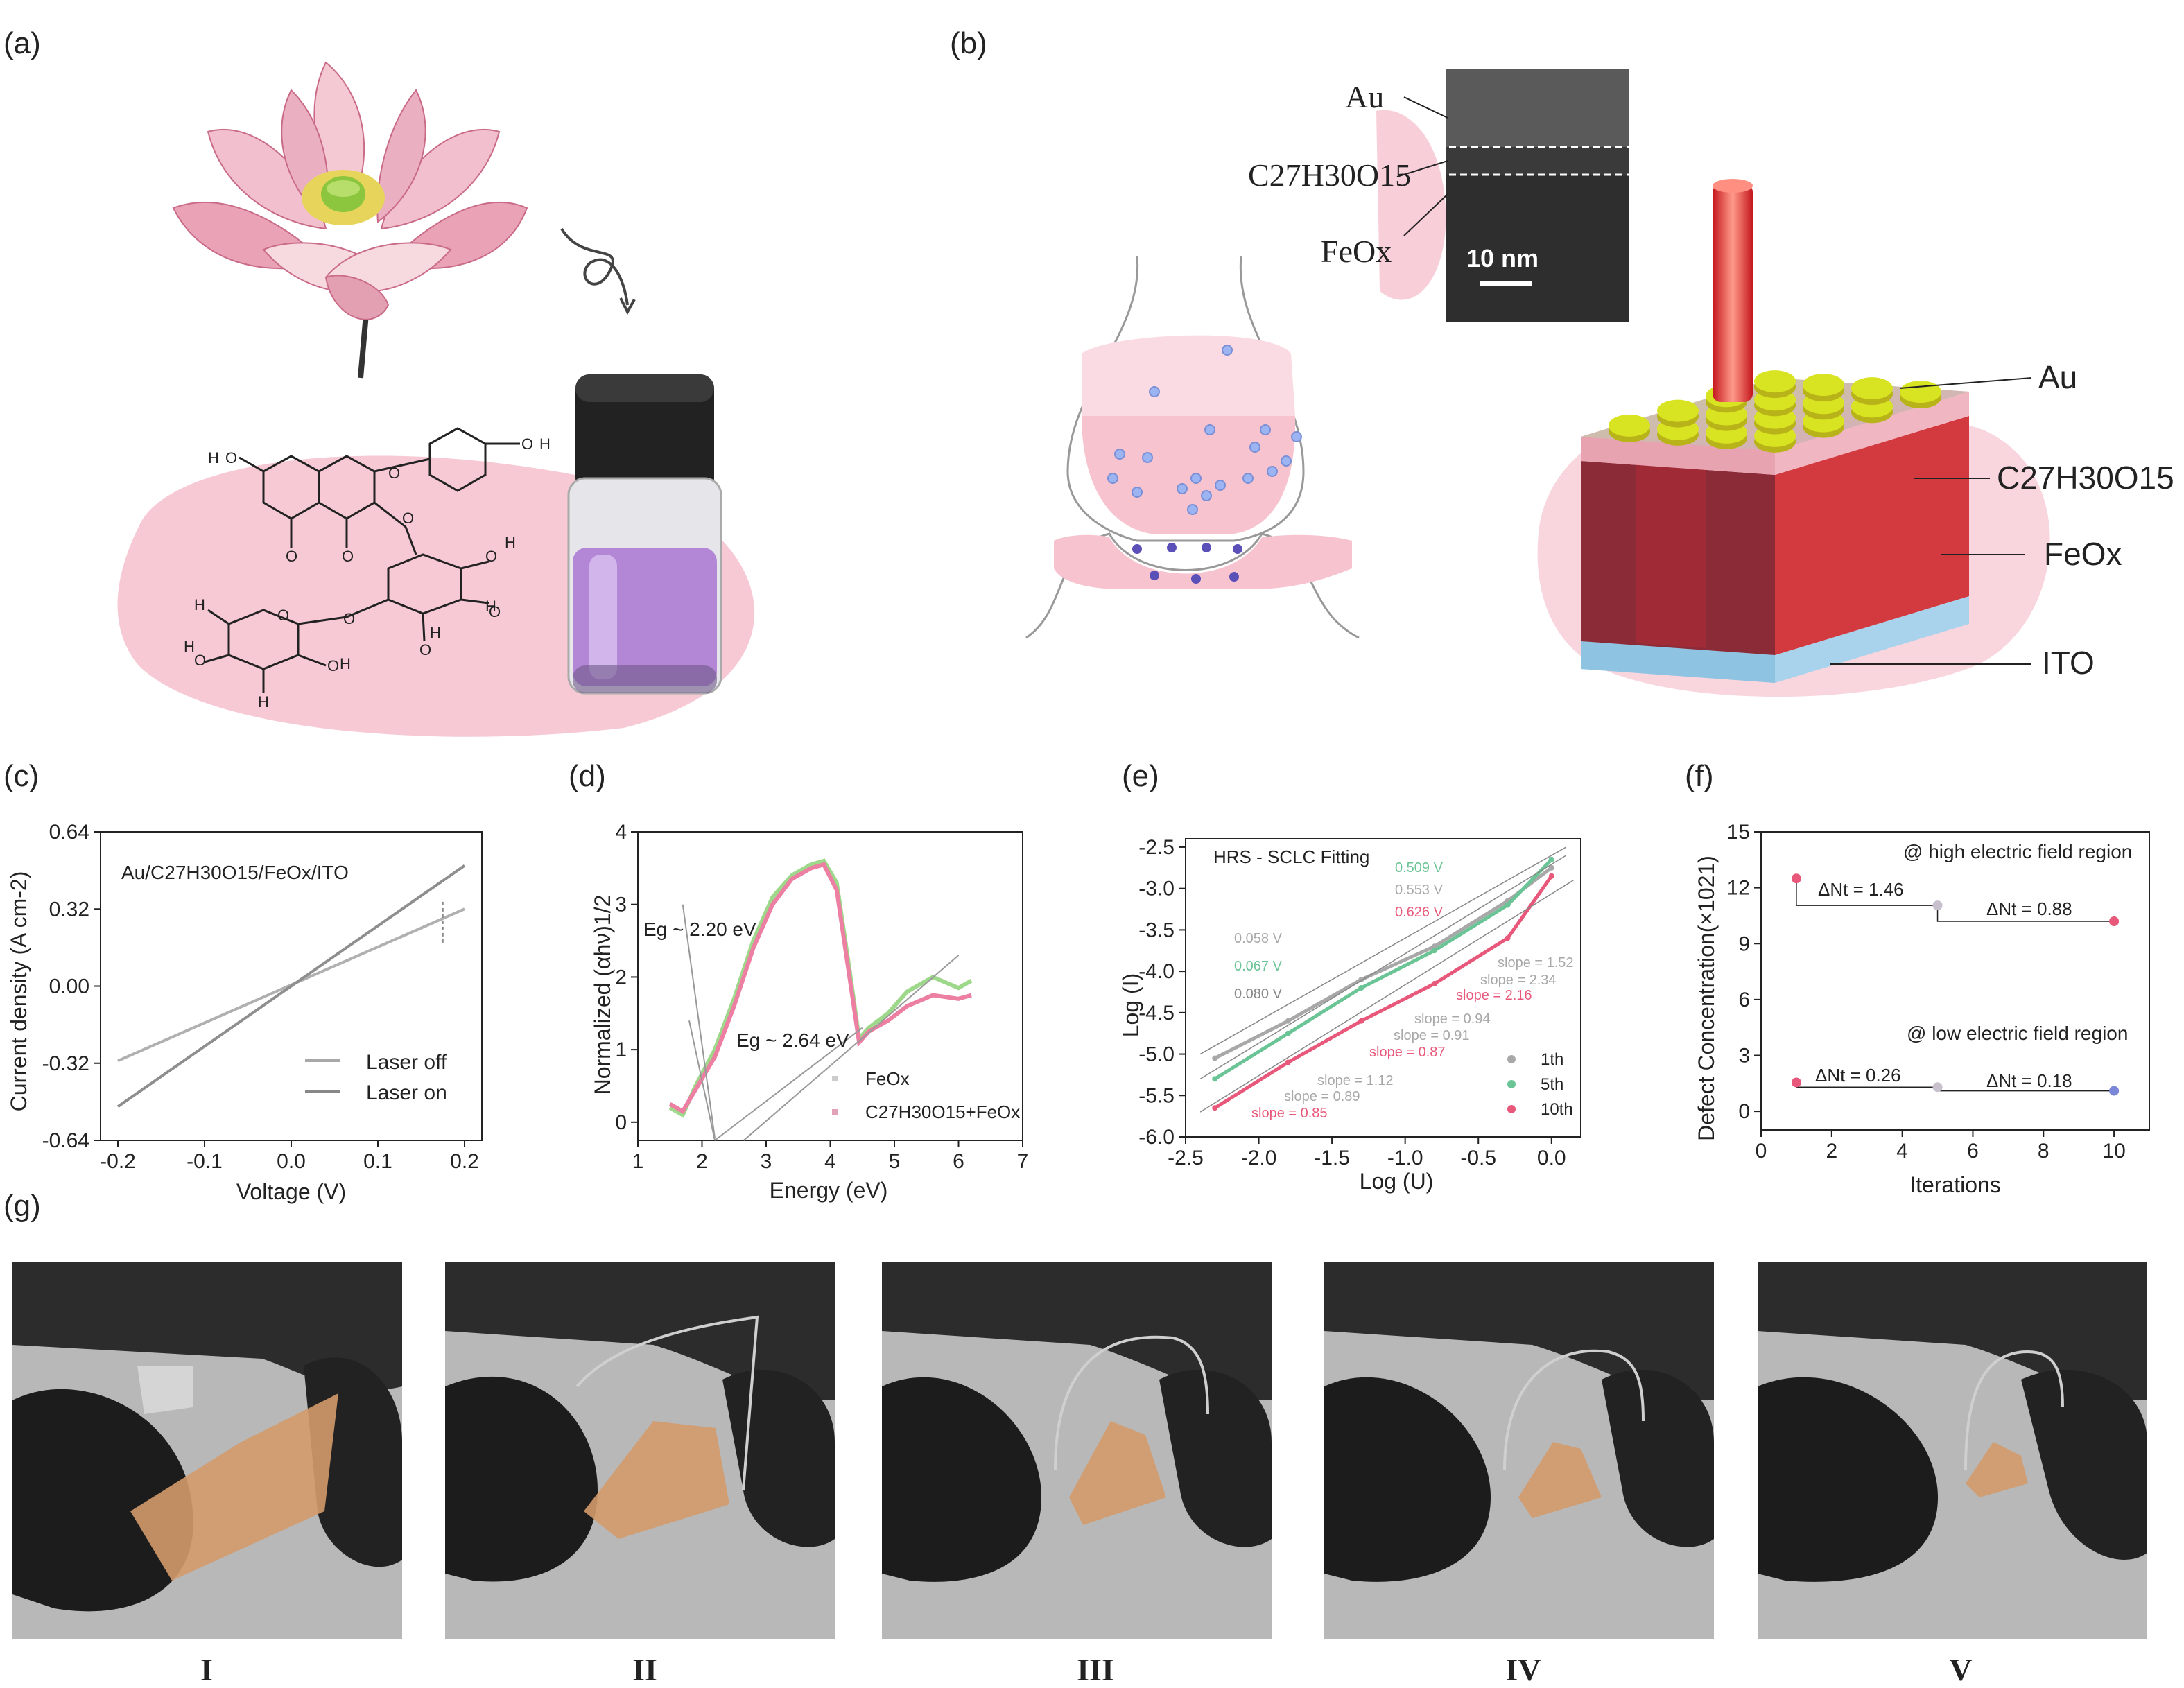  Describe the element at coordinates (18, 991) in the screenshot. I see `chart-c-ylabel: Current density (A cm-2)` at that location.